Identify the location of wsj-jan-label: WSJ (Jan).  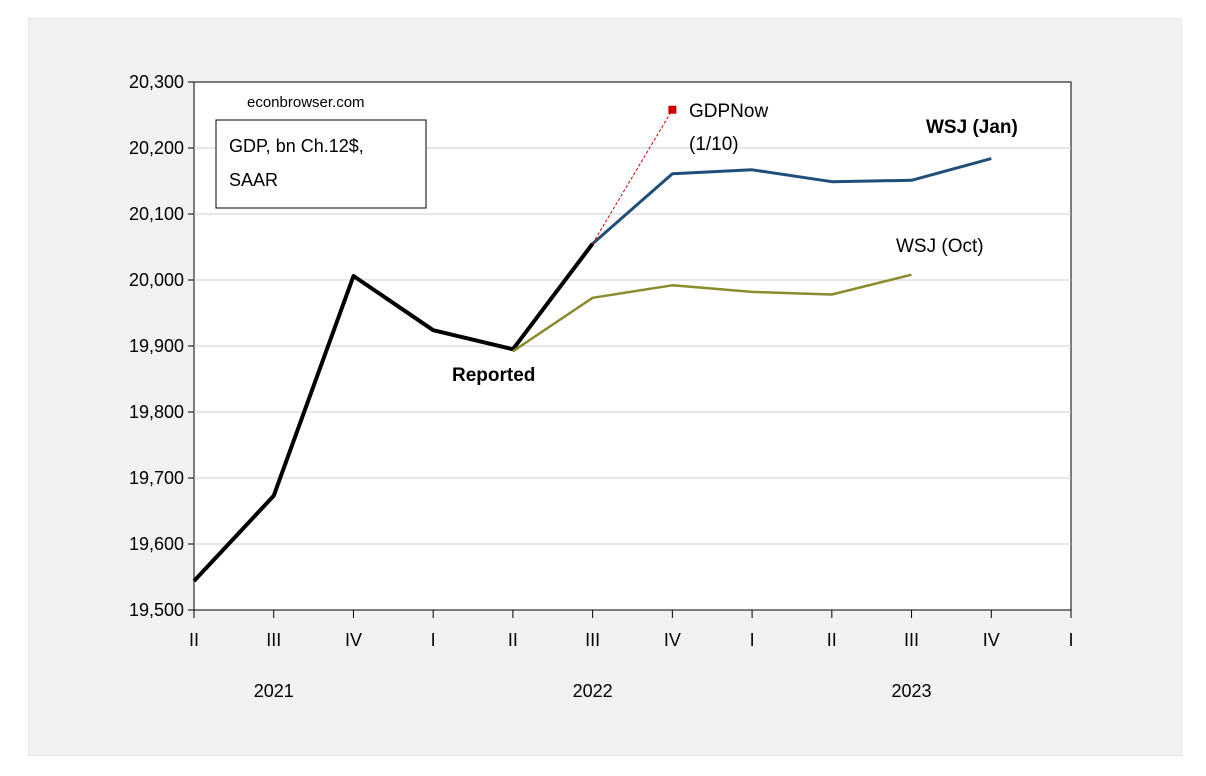
(972, 127).